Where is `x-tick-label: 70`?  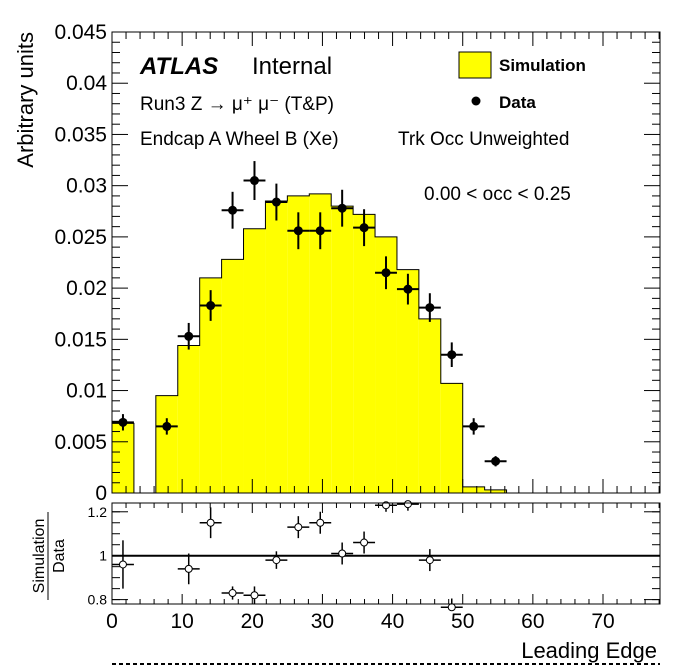
x-tick-label: 70 is located at coordinates (602, 621).